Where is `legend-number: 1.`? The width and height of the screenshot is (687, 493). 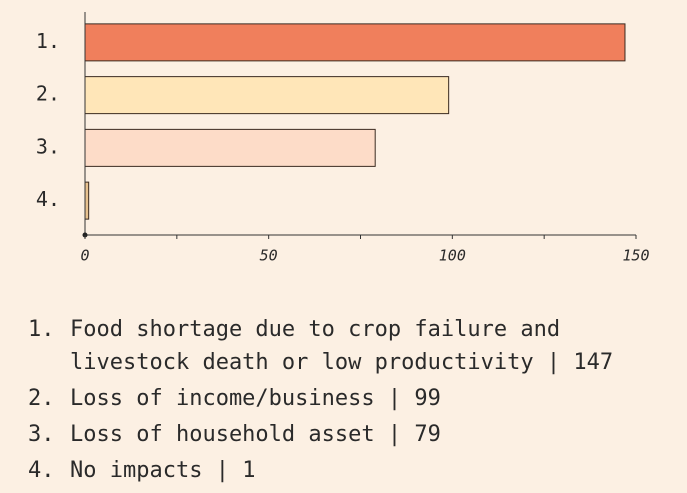 legend-number: 1. is located at coordinates (41, 329).